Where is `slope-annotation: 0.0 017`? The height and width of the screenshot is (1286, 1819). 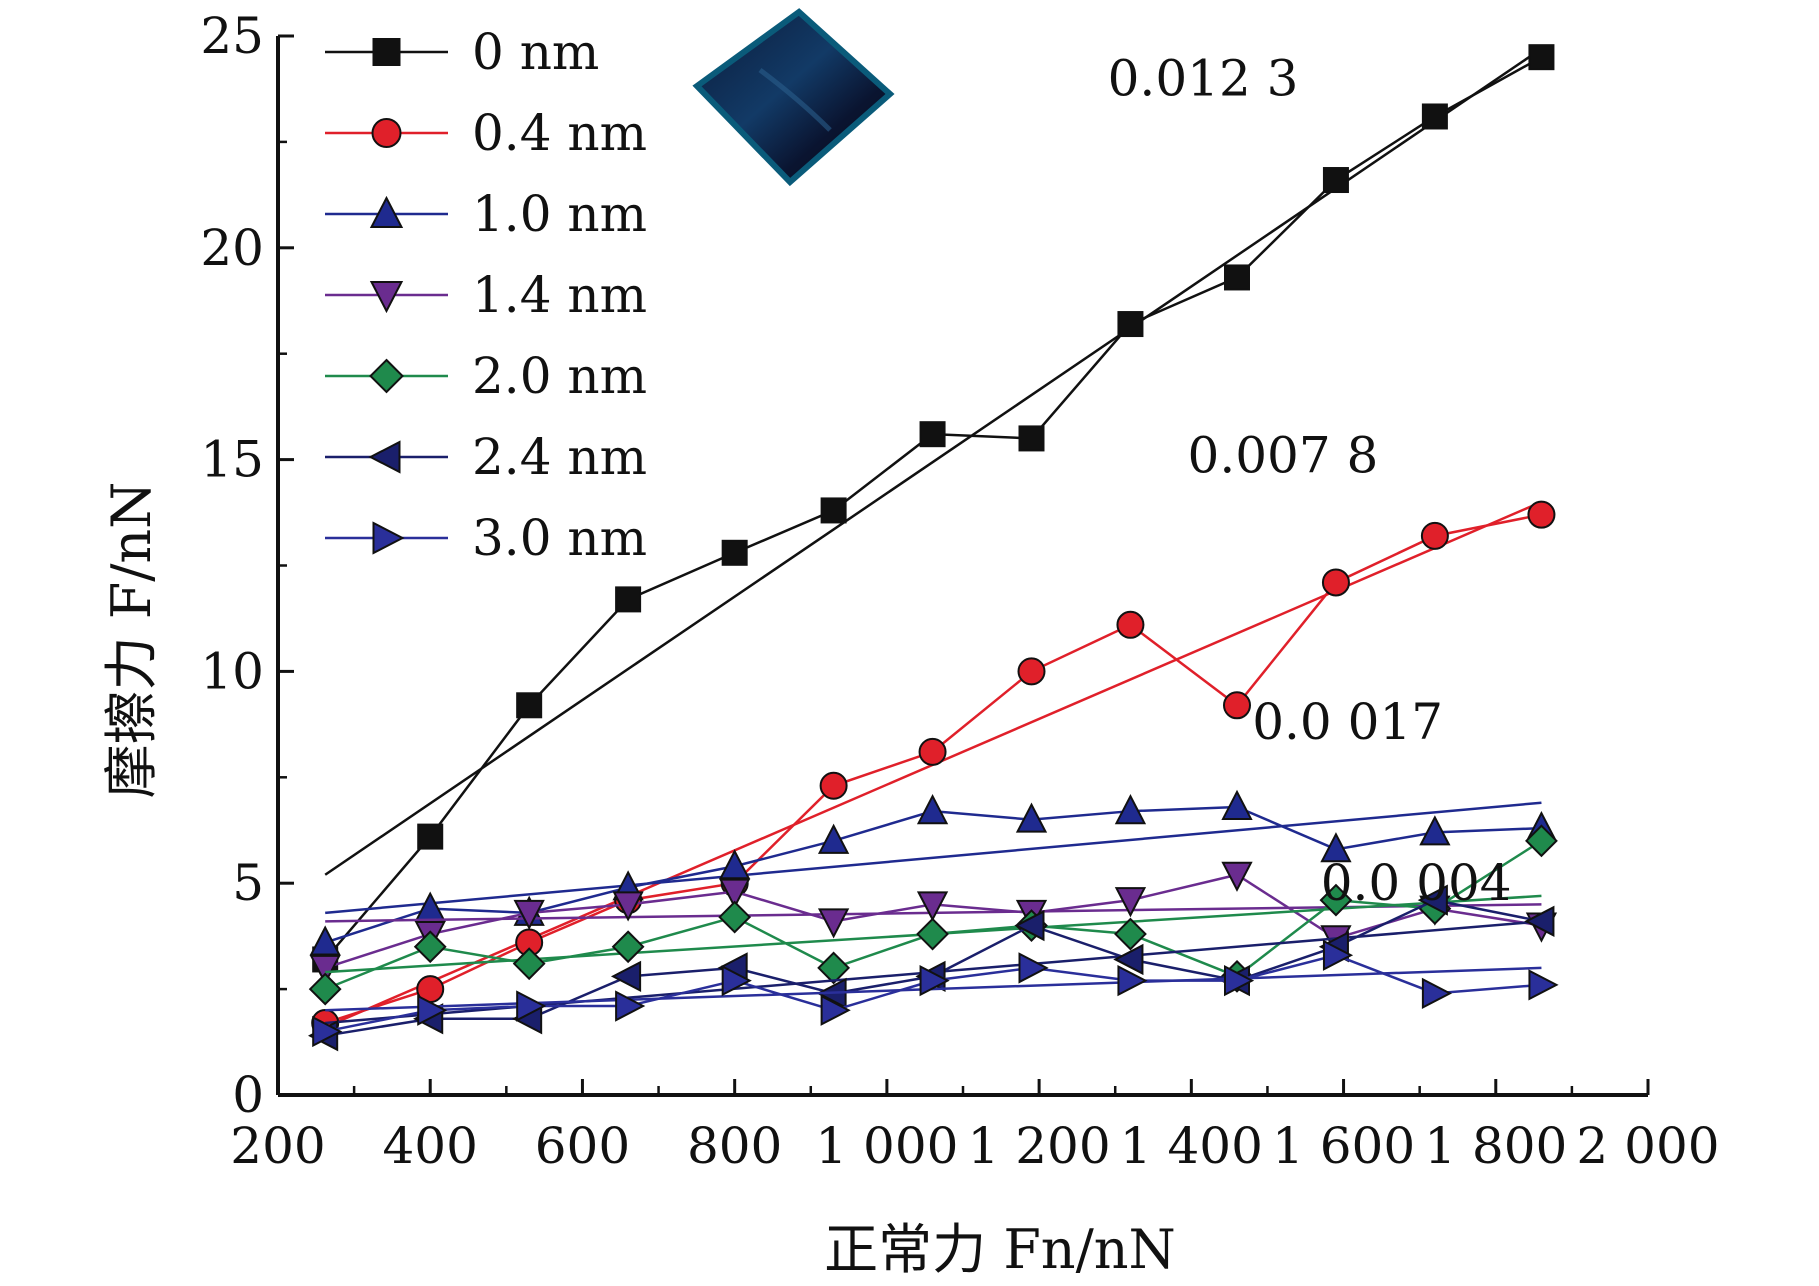 slope-annotation: 0.0 017 is located at coordinates (1347, 722).